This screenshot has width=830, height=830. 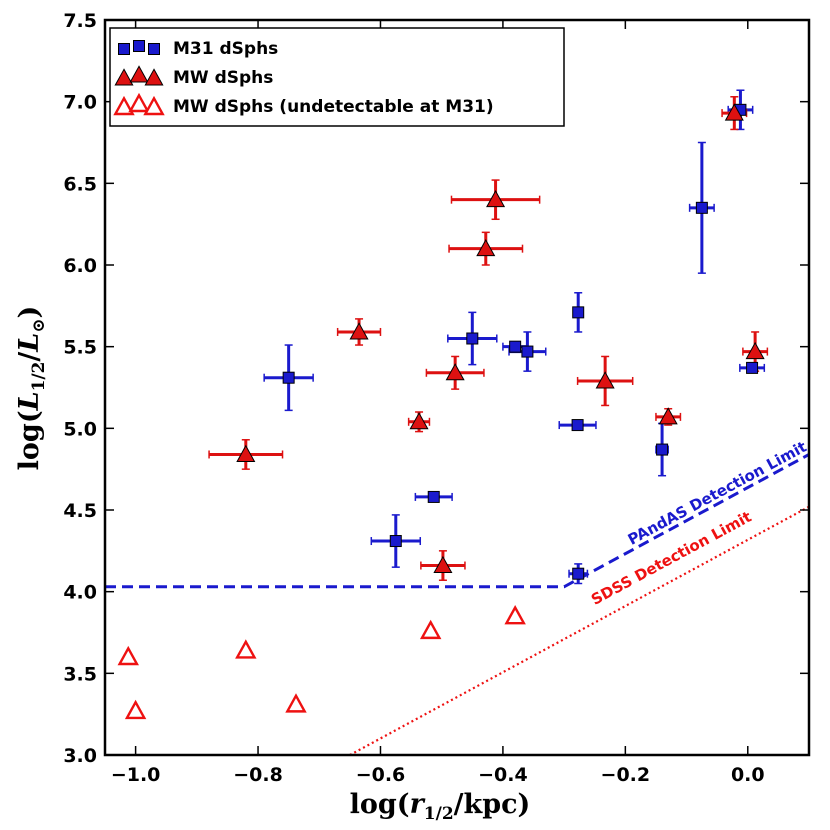 What do you see at coordinates (457, 521) in the screenshot?
I see `line-pandas-detection-limit` at bounding box center [457, 521].